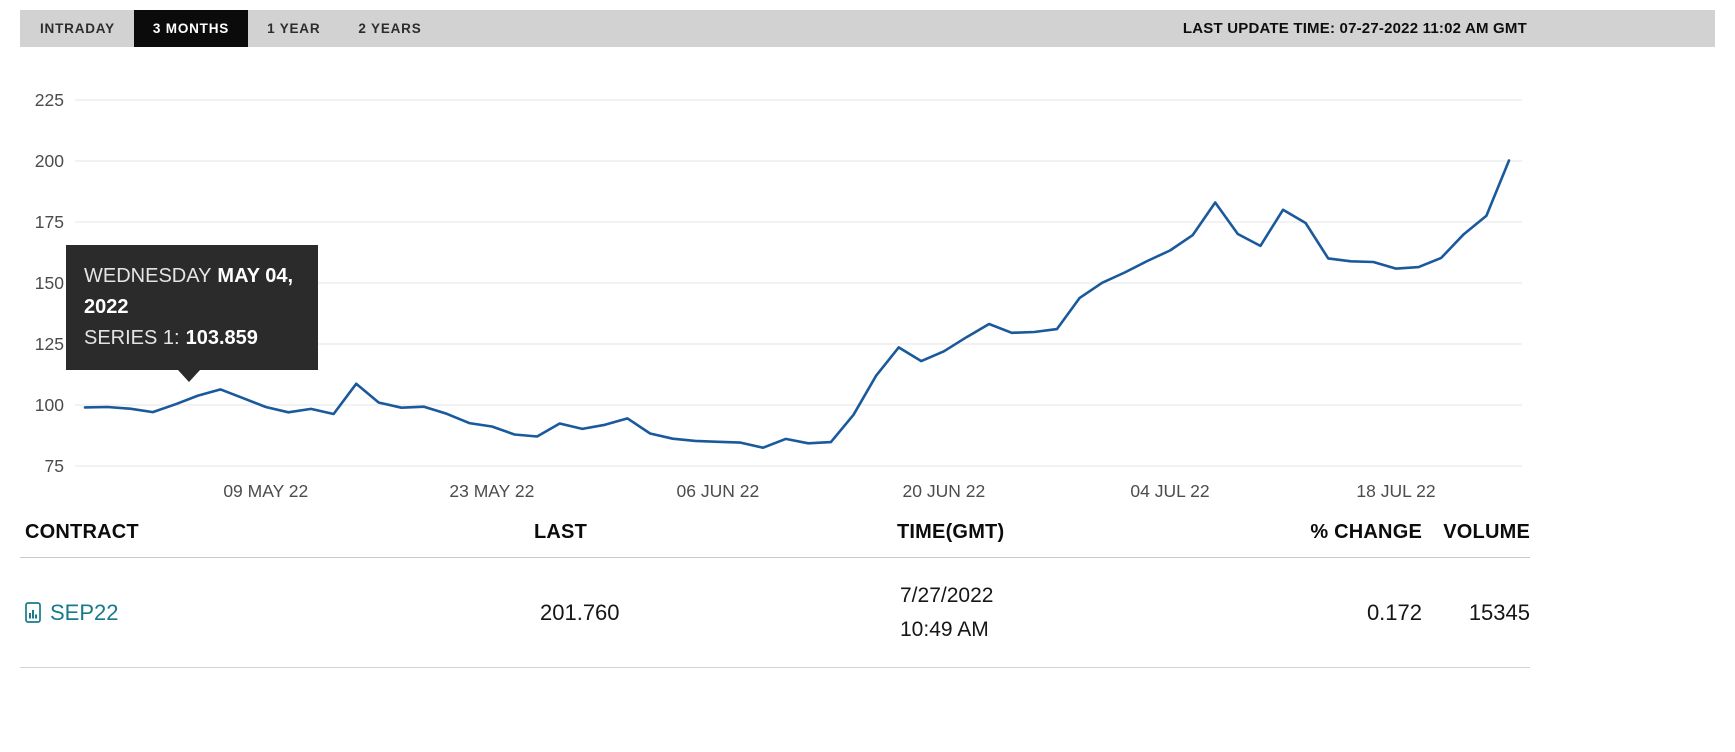  I want to click on last-price-cell: 201.760, so click(580, 612).